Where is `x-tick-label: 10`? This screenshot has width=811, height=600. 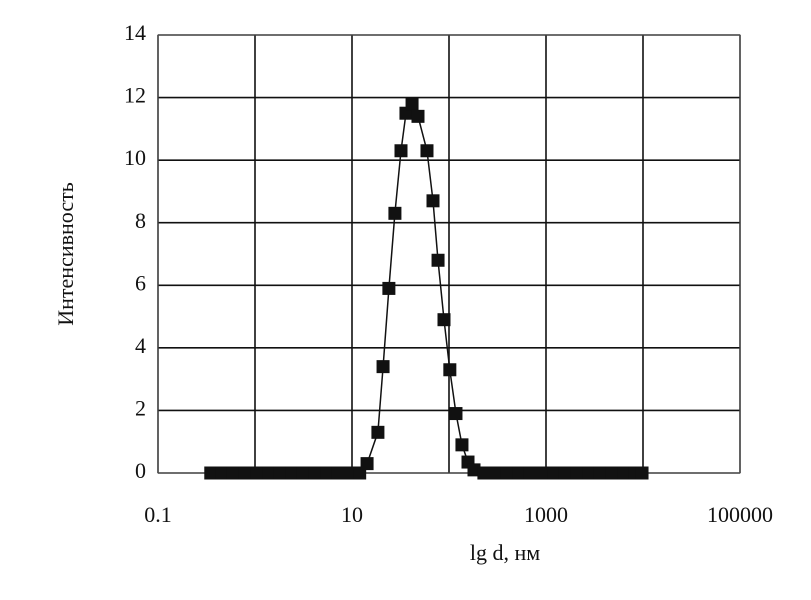 x-tick-label: 10 is located at coordinates (352, 514).